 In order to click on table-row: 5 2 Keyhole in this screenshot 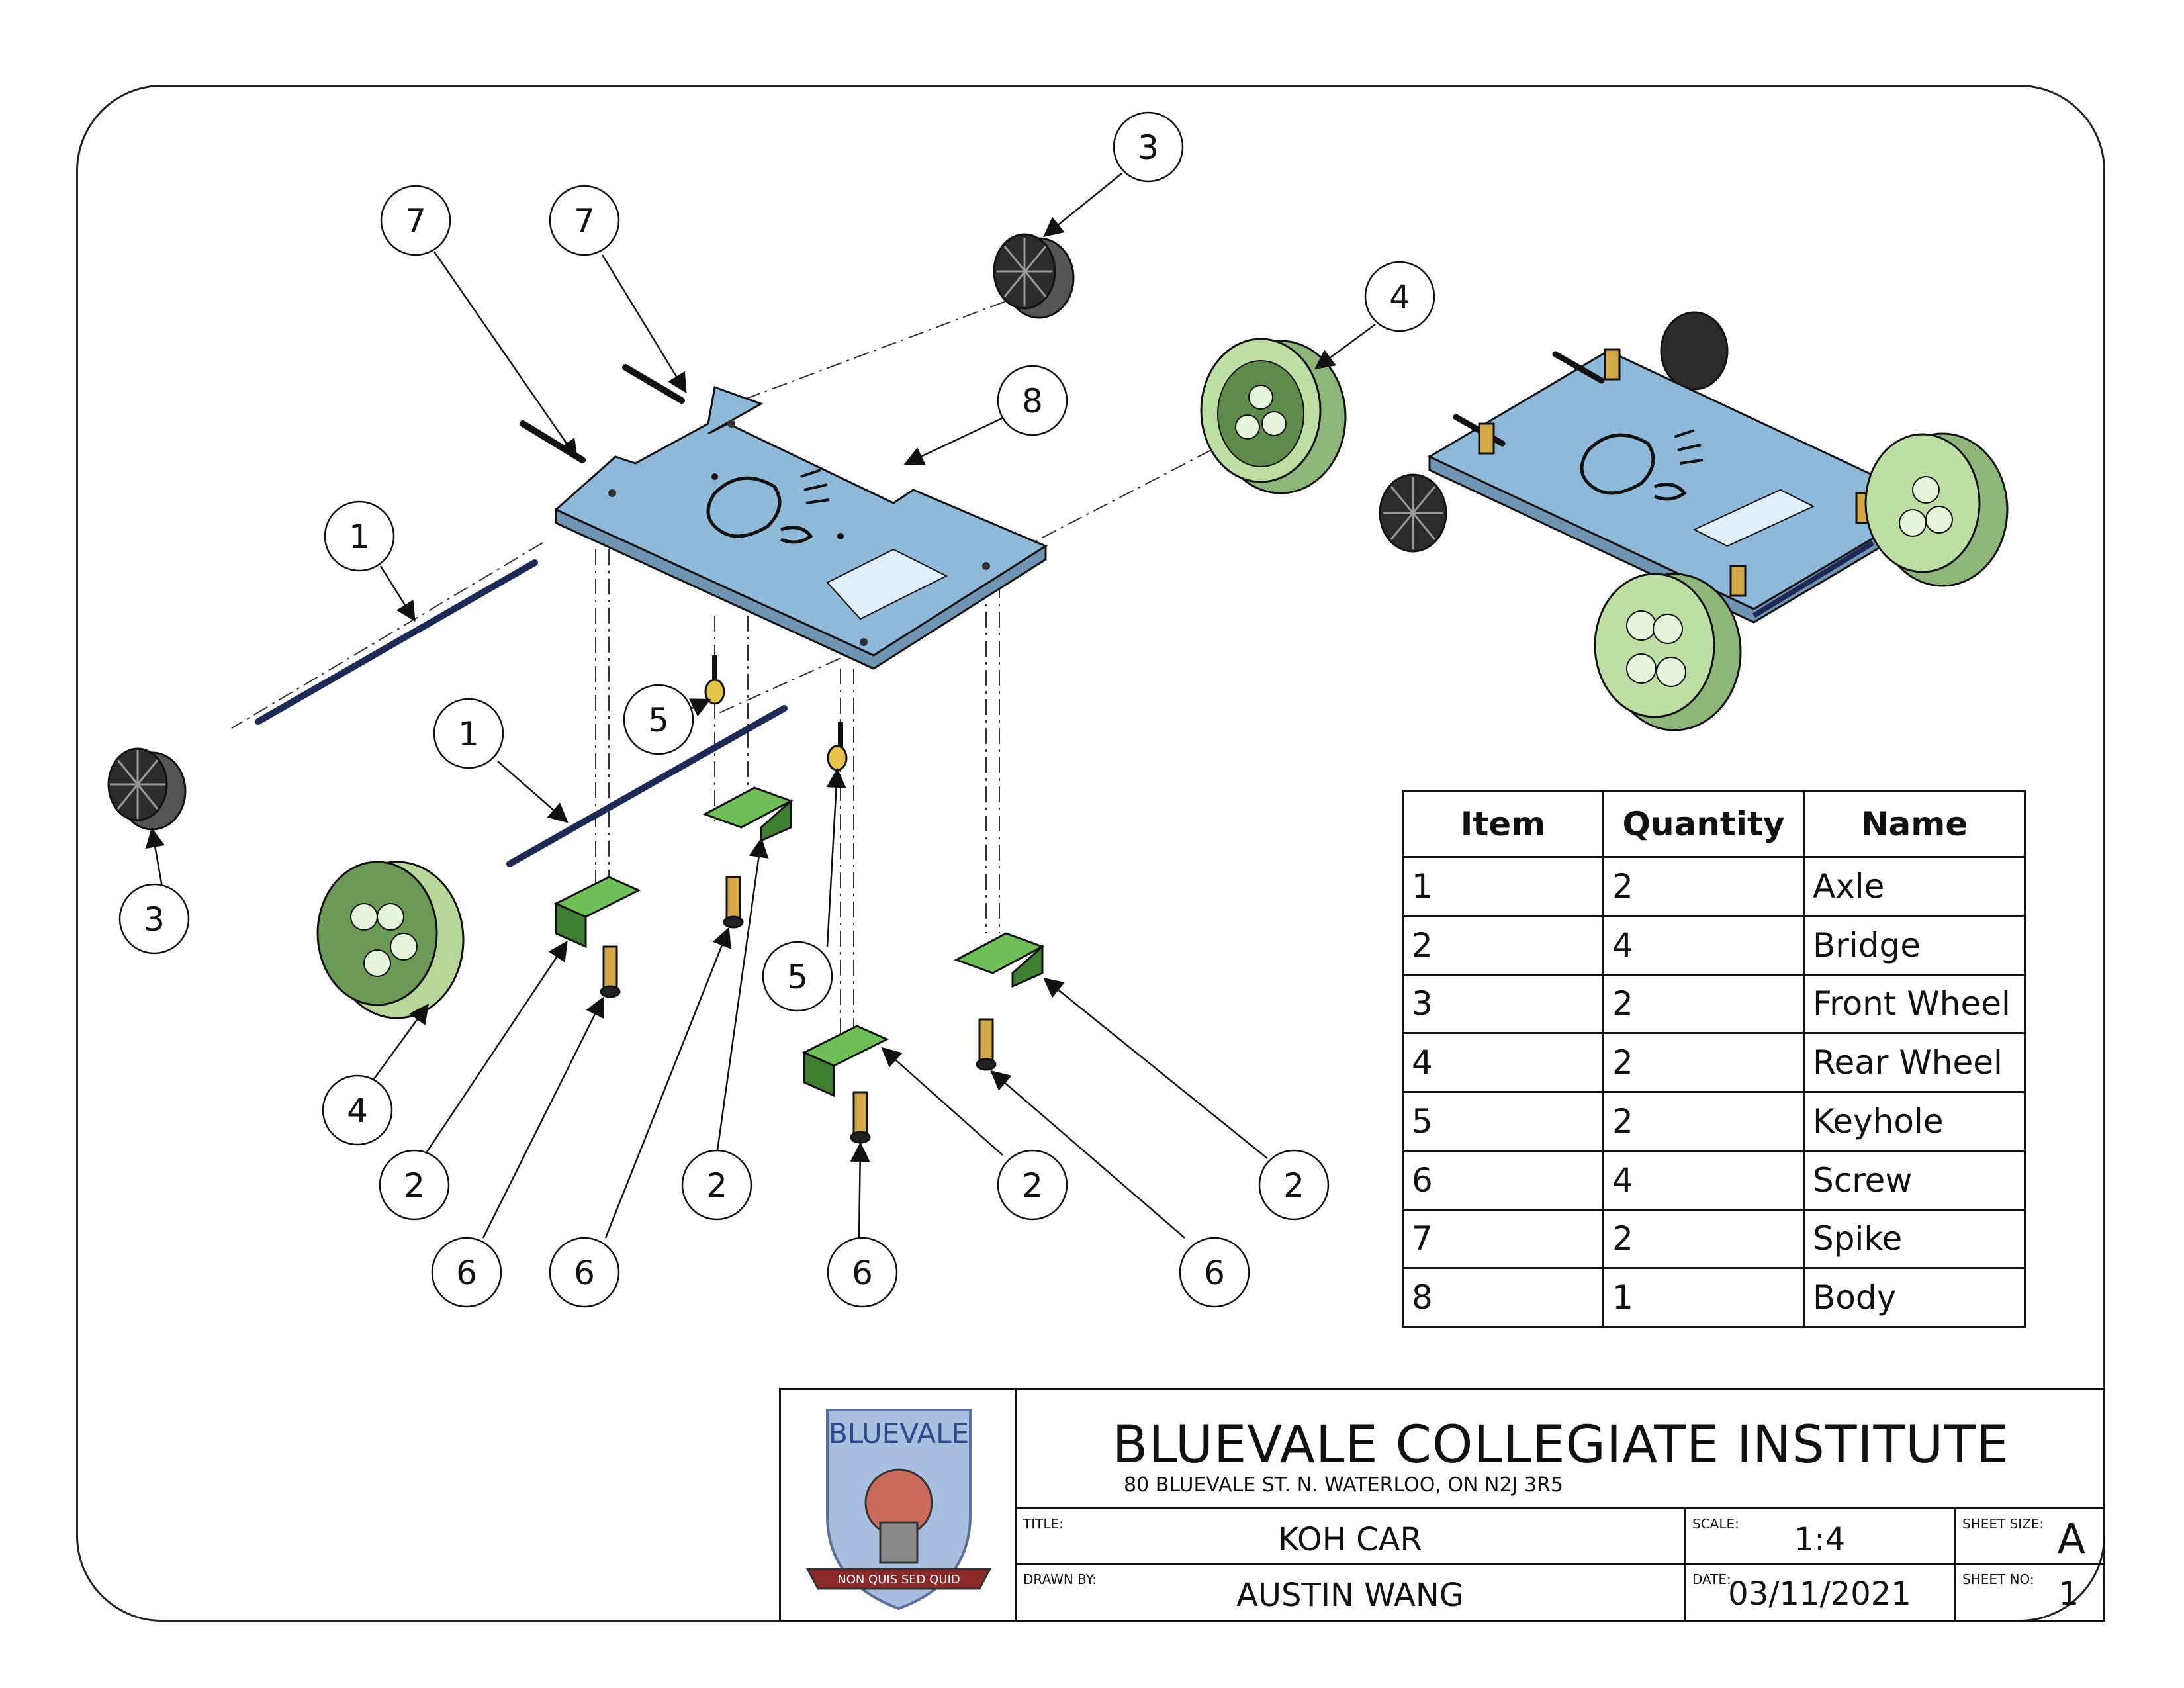, I will do `click(1714, 1121)`.